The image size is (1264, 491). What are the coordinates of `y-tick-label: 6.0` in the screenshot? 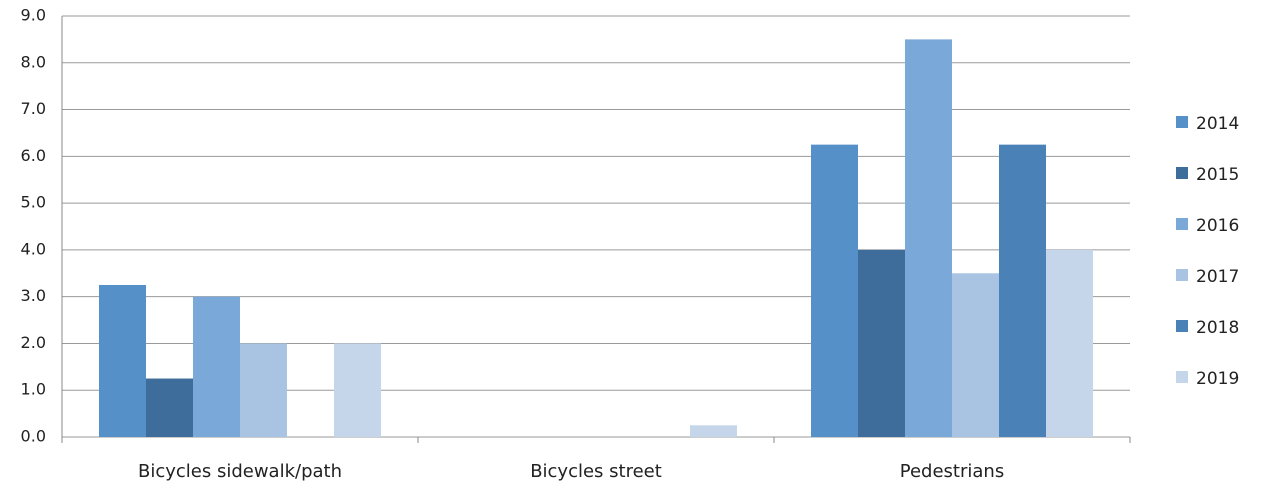 It's located at (33, 155).